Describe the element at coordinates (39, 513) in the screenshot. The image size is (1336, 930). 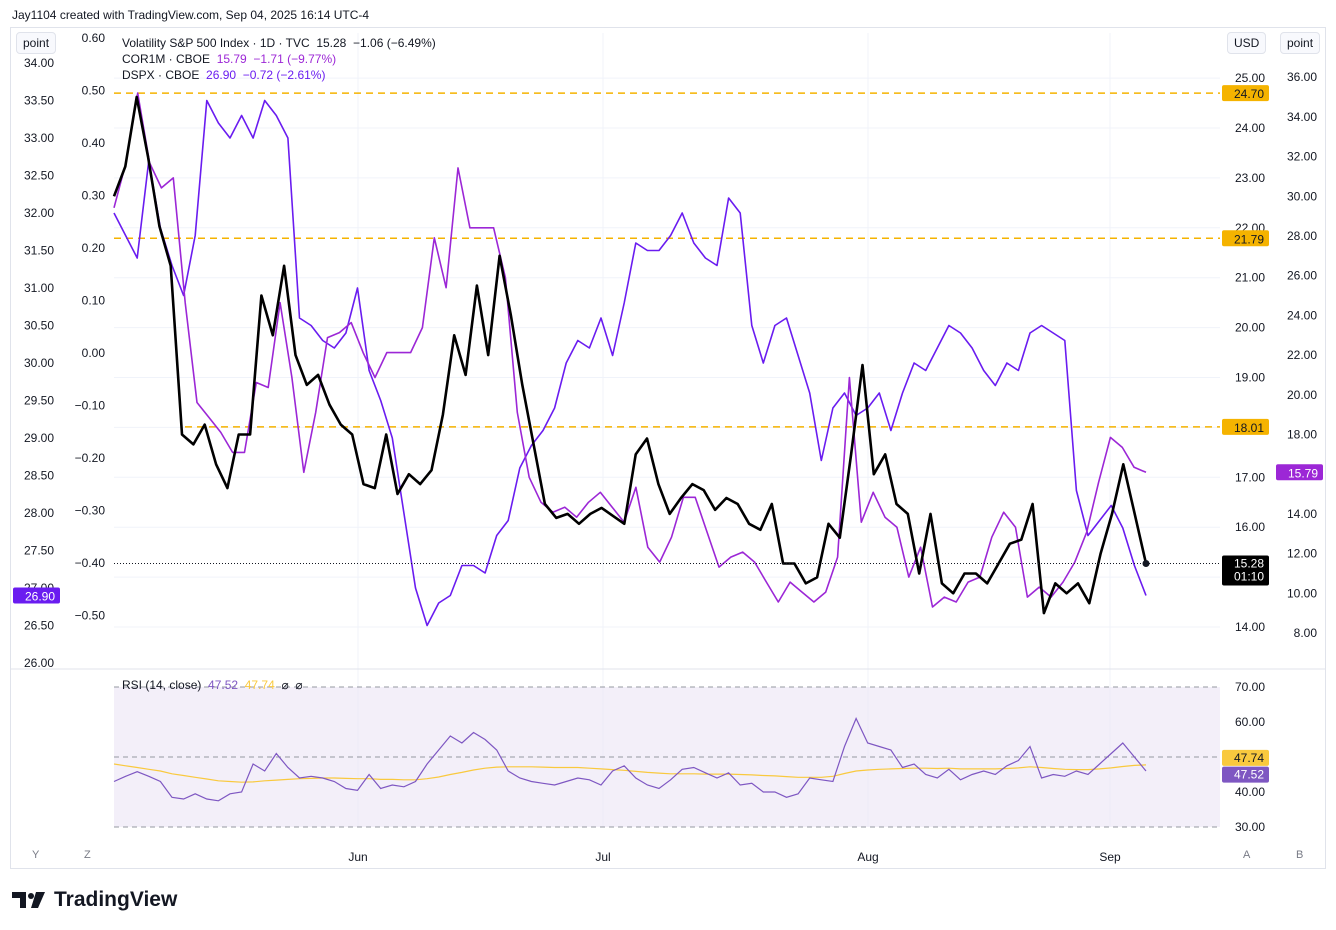
I see `far-left-tick: 28.00` at that location.